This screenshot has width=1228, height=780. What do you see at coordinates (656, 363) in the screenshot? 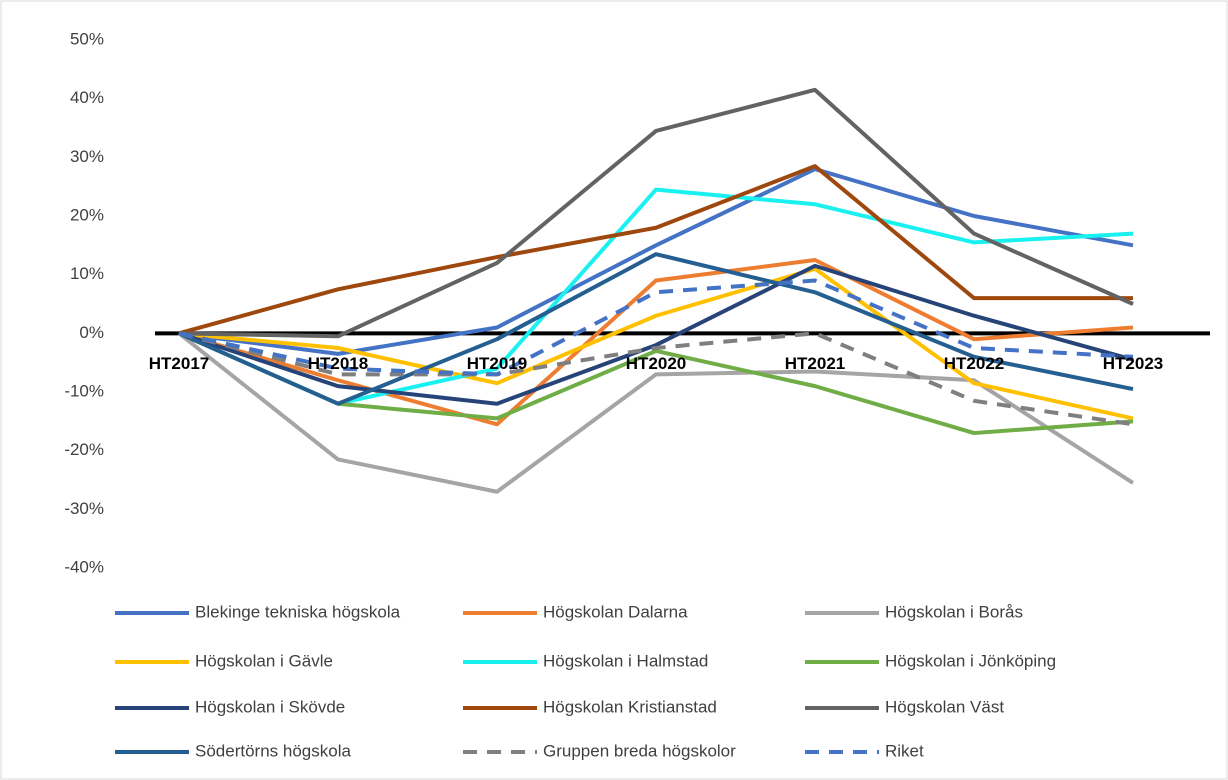
I see `x-tick-label: HT2020` at bounding box center [656, 363].